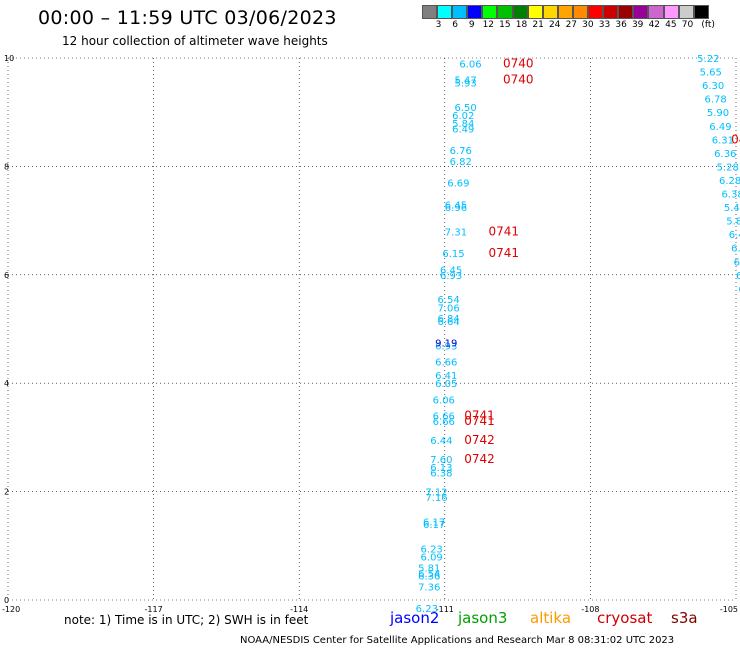 The image size is (740, 650). What do you see at coordinates (453, 254) in the screenshot?
I see `wave-height-value: 6.15` at bounding box center [453, 254].